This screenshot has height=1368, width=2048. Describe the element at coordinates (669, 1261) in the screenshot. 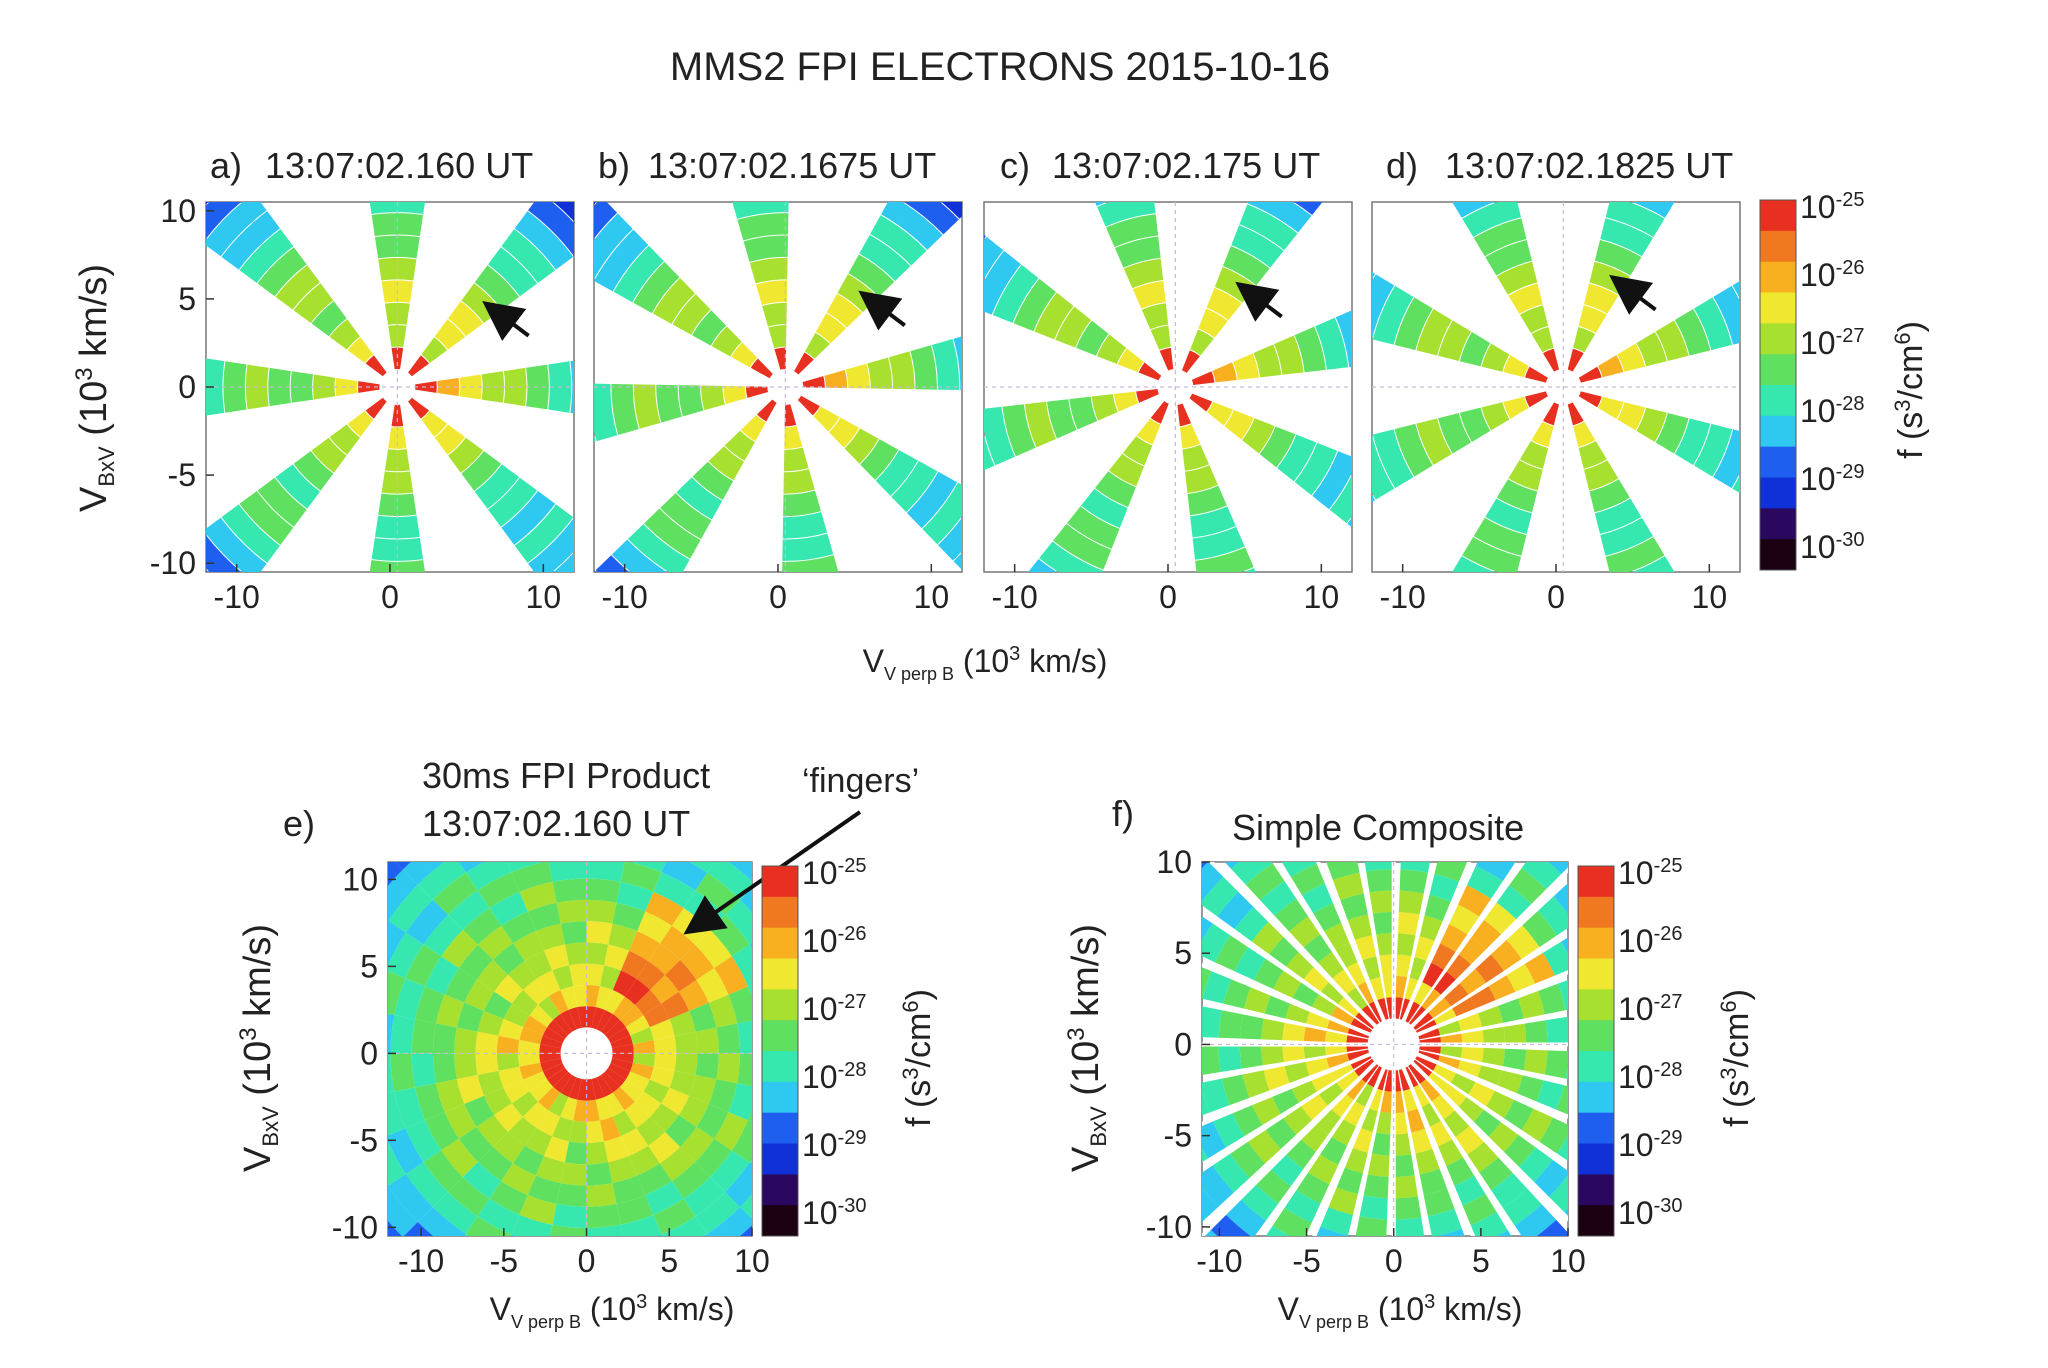

I see `x-tick-label: 5` at that location.